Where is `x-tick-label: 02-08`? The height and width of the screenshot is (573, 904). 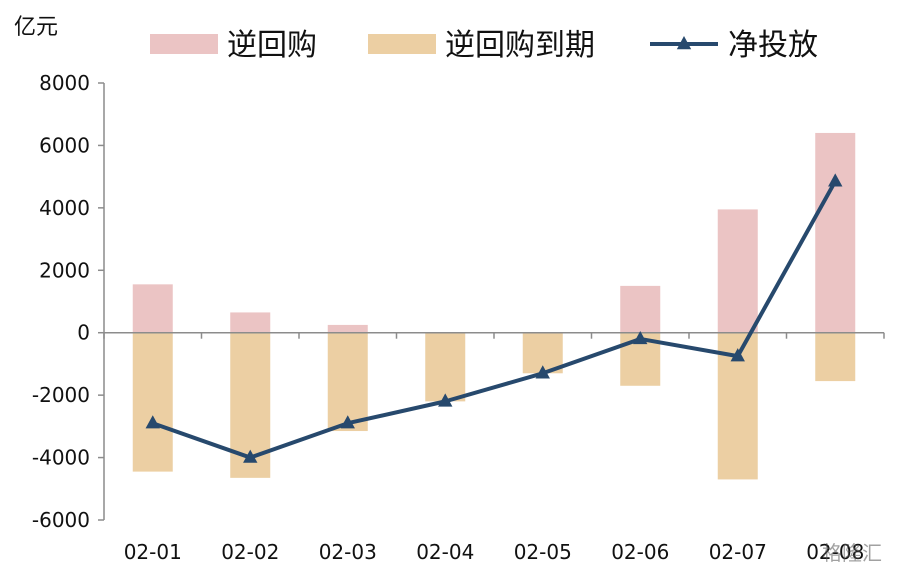 x-tick-label: 02-08 is located at coordinates (835, 552).